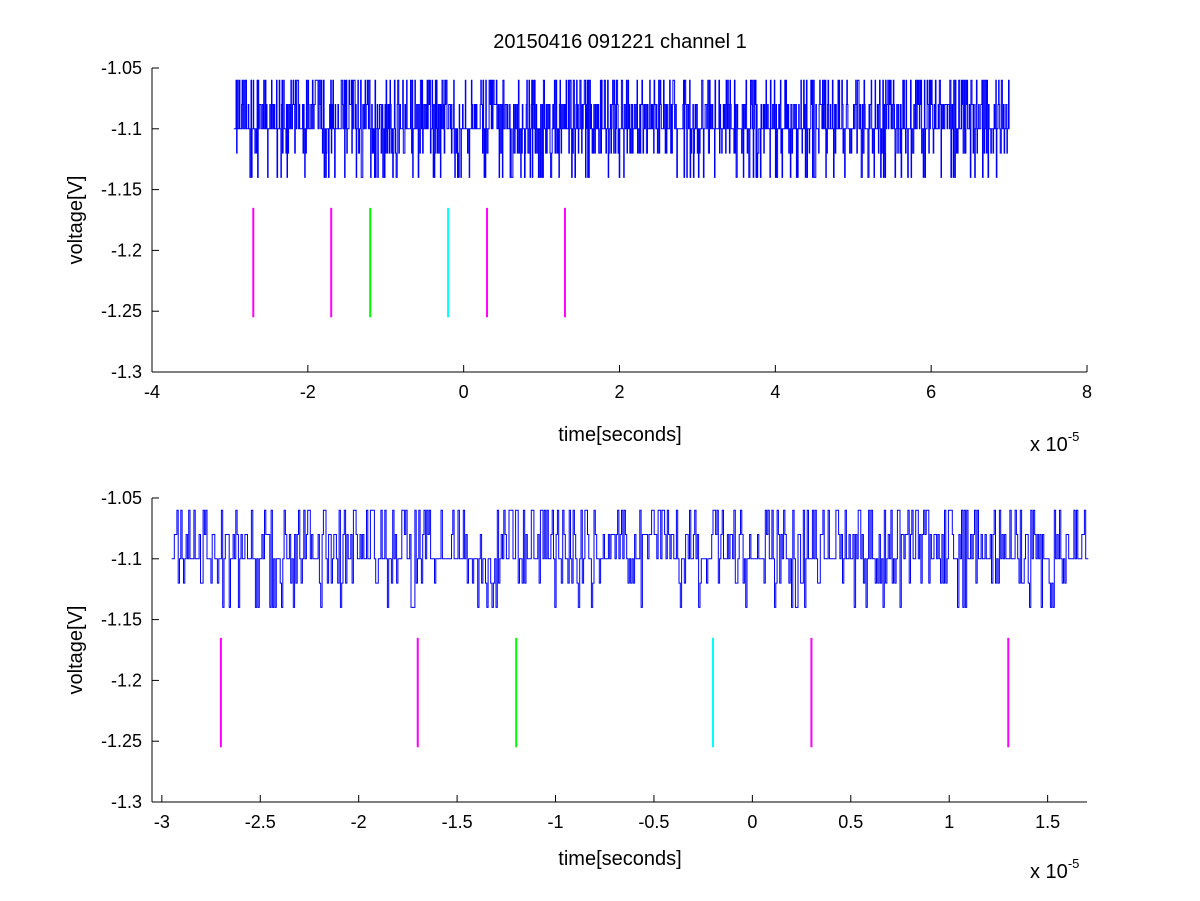  I want to click on x-tick-label: 2, so click(619, 392).